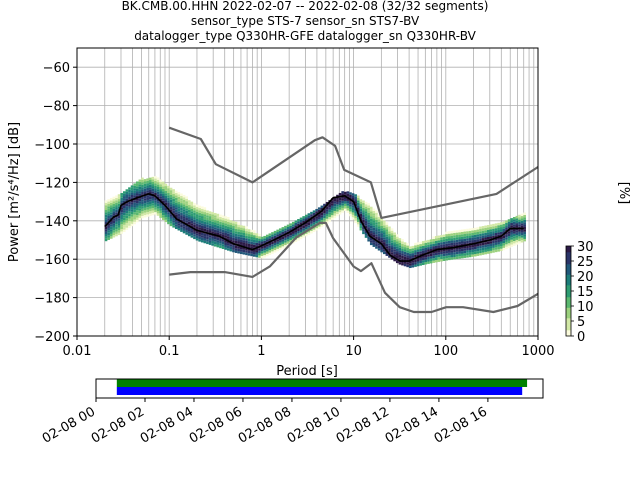  What do you see at coordinates (265, 425) in the screenshot?
I see `timeline-tick-label: 02-08 08` at bounding box center [265, 425].